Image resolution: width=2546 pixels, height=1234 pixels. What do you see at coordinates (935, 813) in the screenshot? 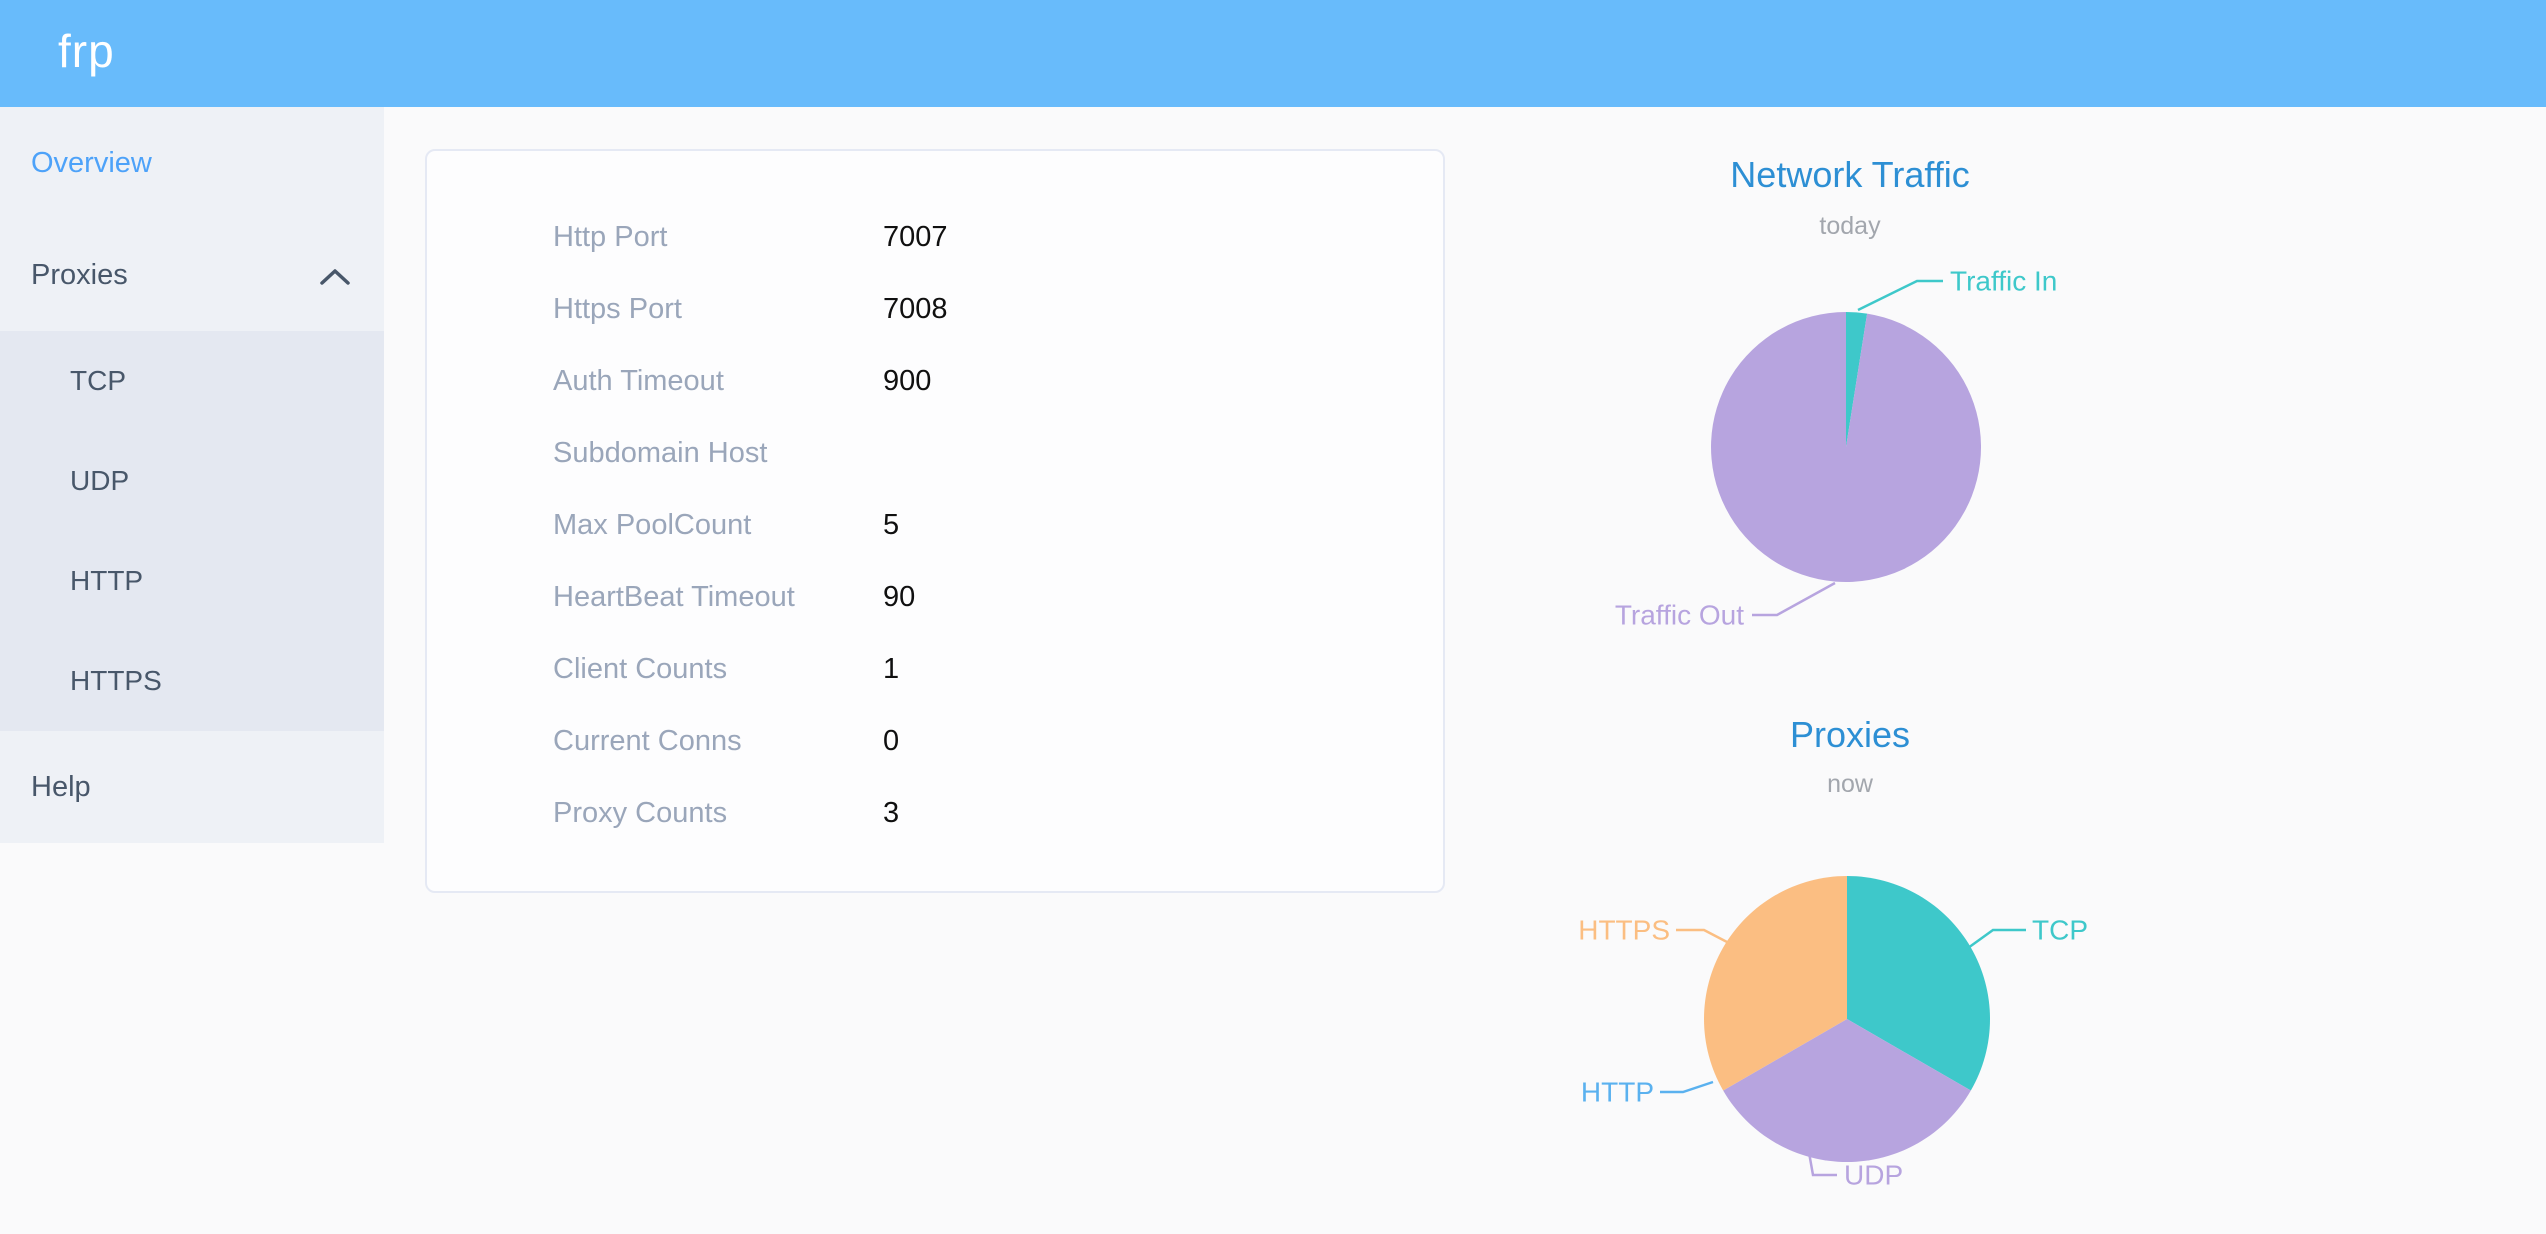
I see `config-row-proxy-counts: Proxy Counts 3` at bounding box center [935, 813].